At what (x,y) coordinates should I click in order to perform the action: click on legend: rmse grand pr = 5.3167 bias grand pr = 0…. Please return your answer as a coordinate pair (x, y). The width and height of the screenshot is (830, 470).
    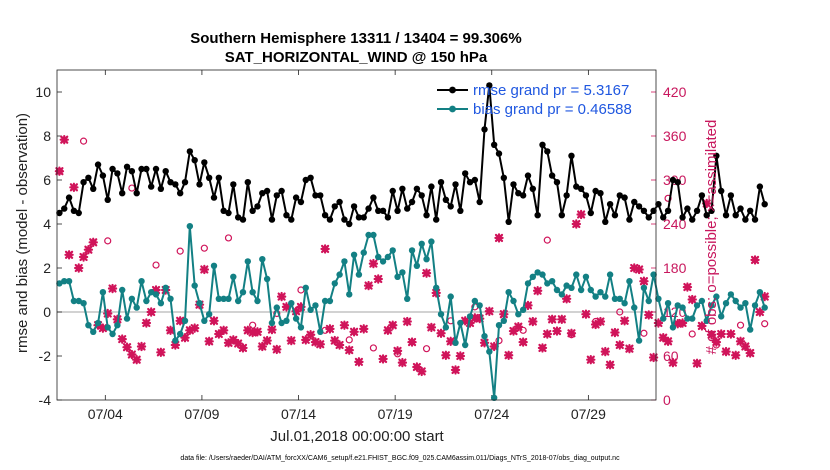
    Looking at the image, I should click on (534, 100).